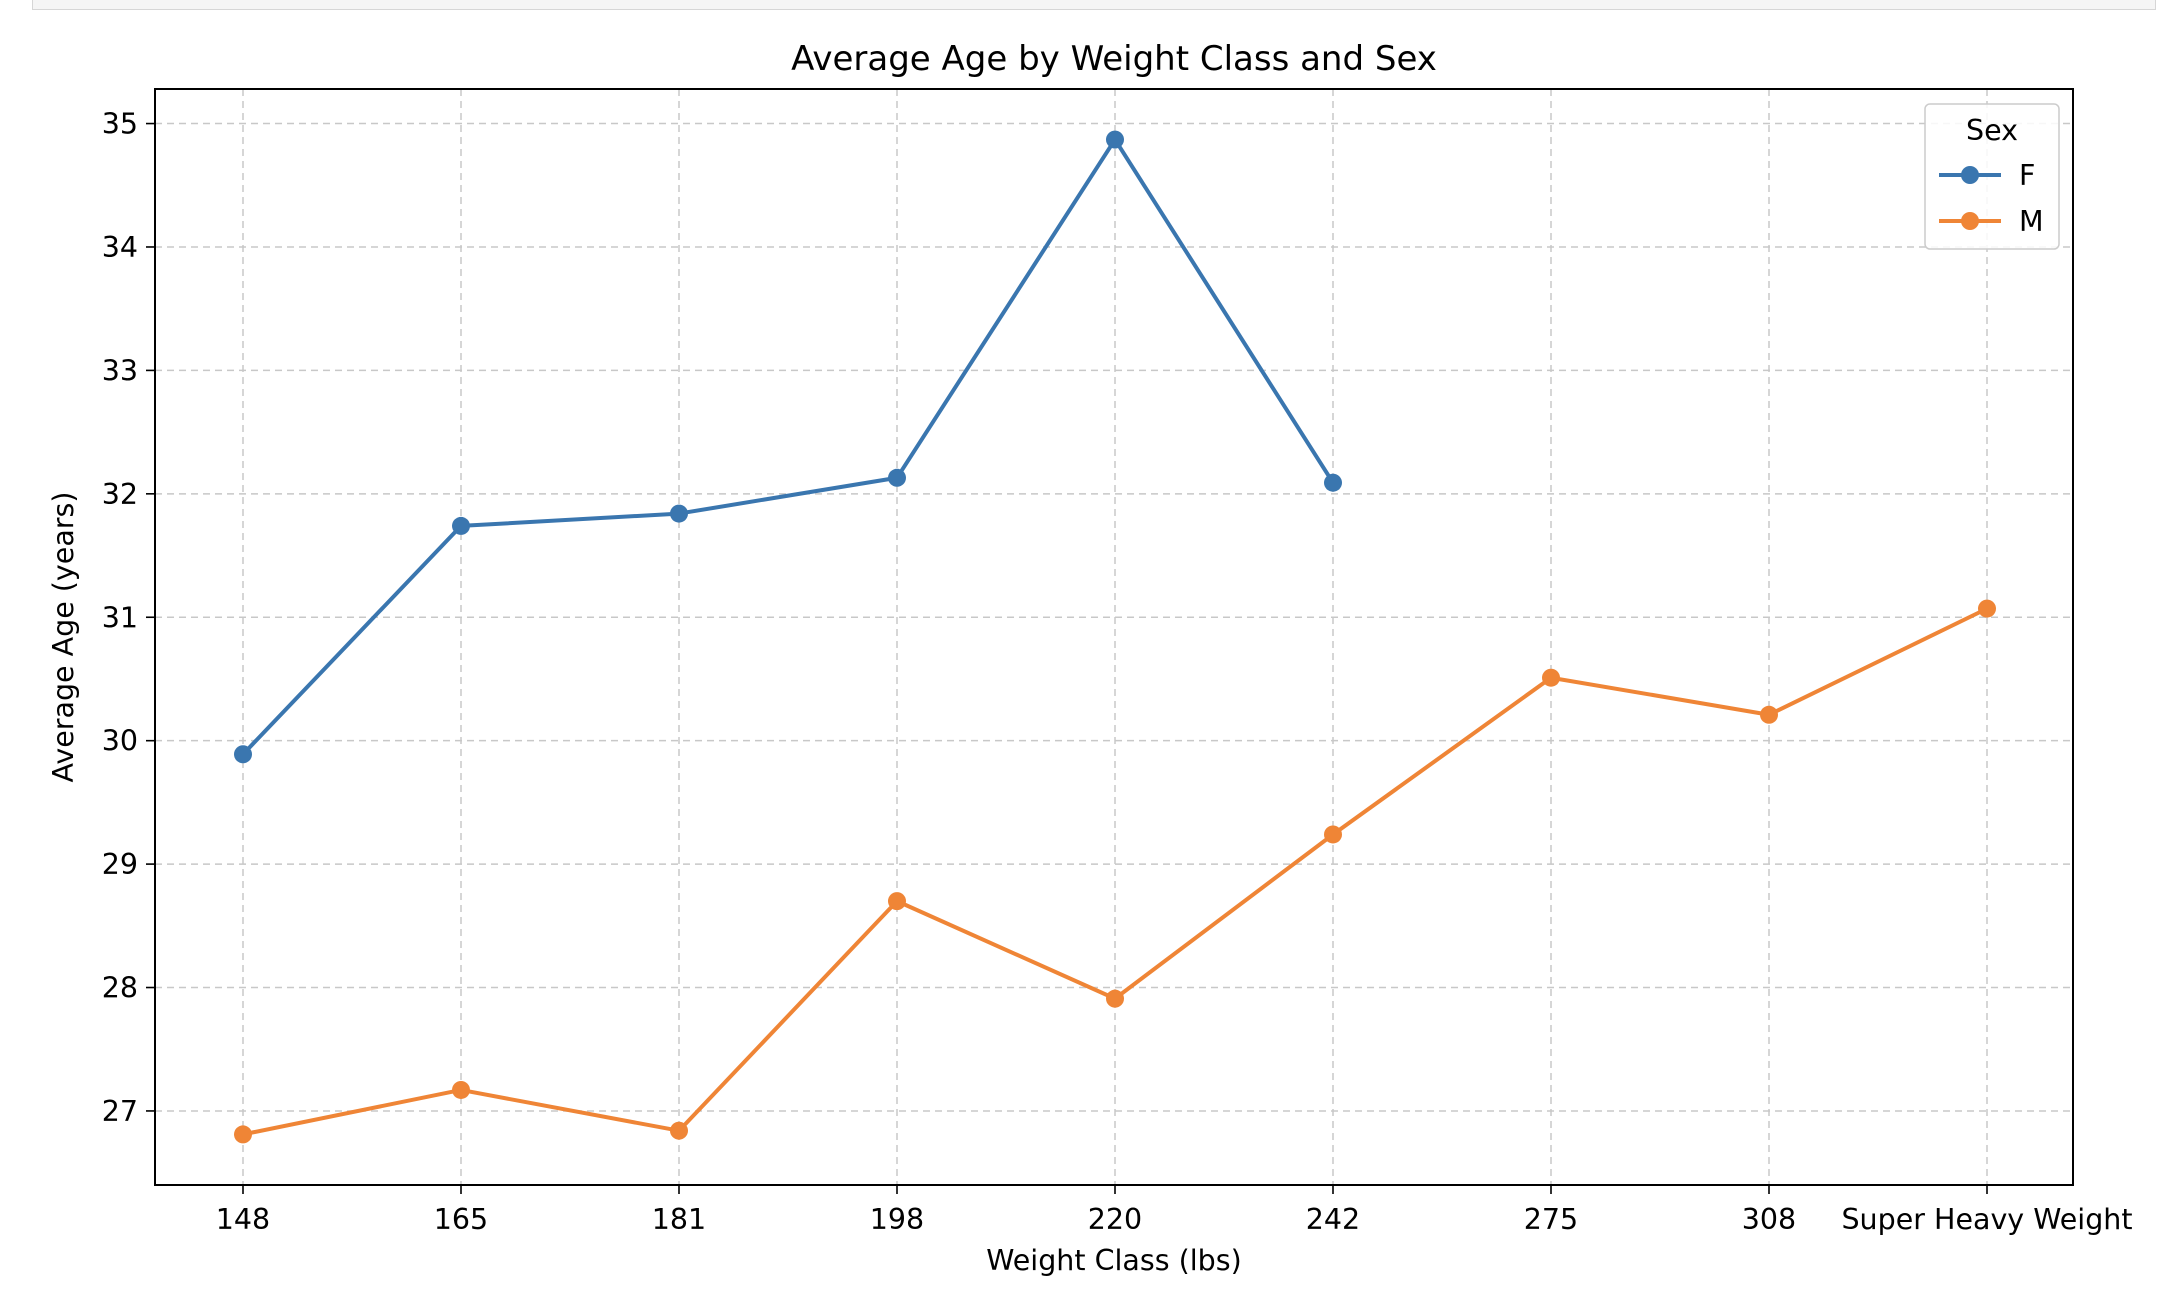 This screenshot has height=1300, width=2168. Describe the element at coordinates (120, 370) in the screenshot. I see `y-tick-label: 33` at that location.